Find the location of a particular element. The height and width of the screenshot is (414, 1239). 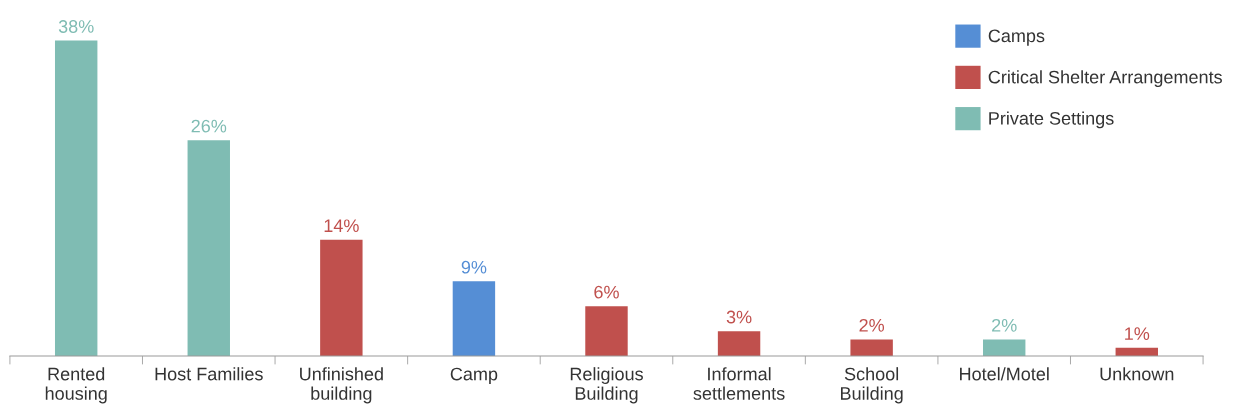

x-tick-label: Religious Building is located at coordinates (606, 385).